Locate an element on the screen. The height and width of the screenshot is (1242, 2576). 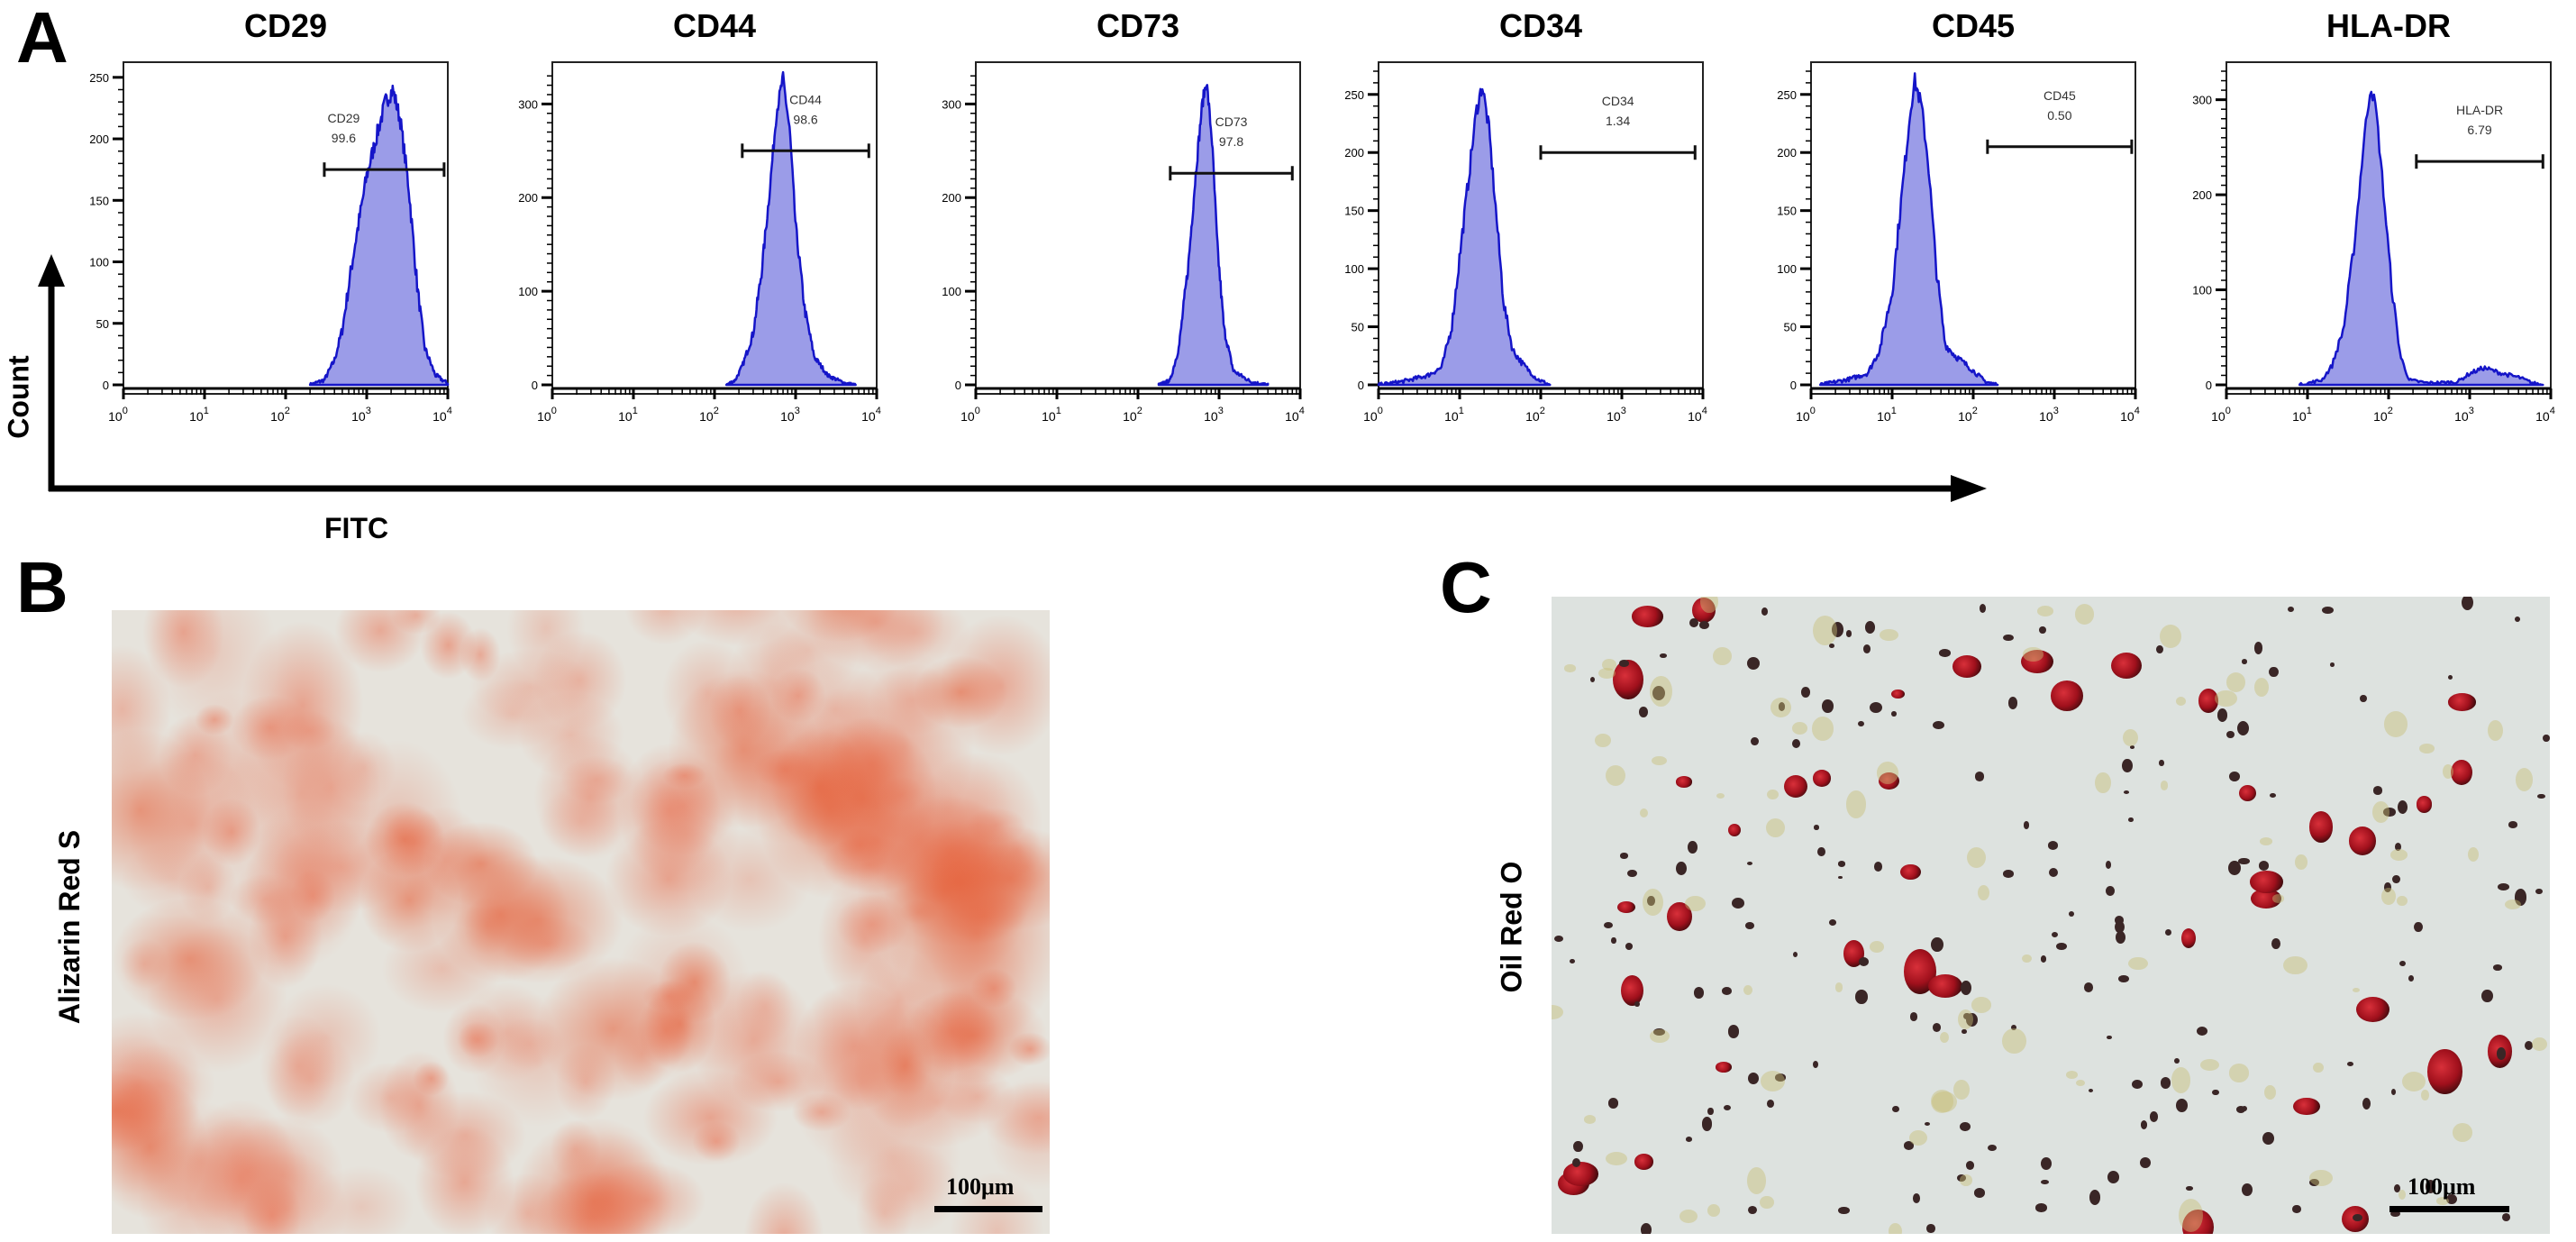
gate-percentage: 99.6 is located at coordinates (344, 138).